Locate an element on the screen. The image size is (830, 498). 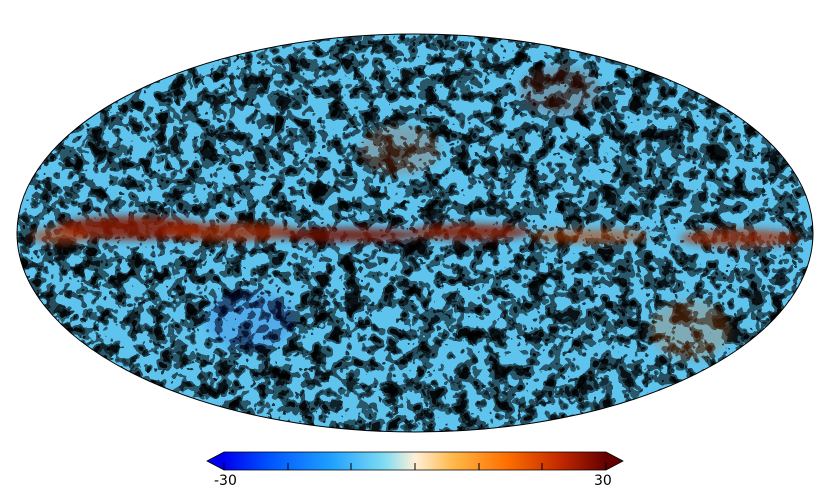
colorbar is located at coordinates (415, 461).